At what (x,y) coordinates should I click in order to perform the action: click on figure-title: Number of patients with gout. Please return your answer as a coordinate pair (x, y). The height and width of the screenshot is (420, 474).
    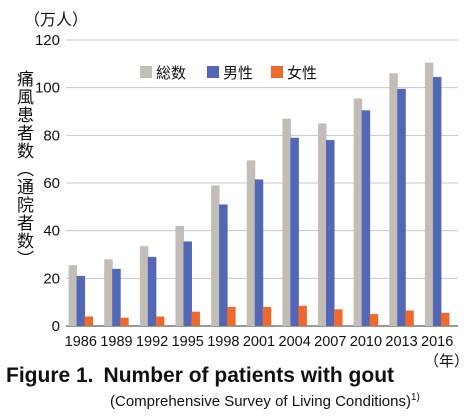
    Looking at the image, I should click on (249, 375).